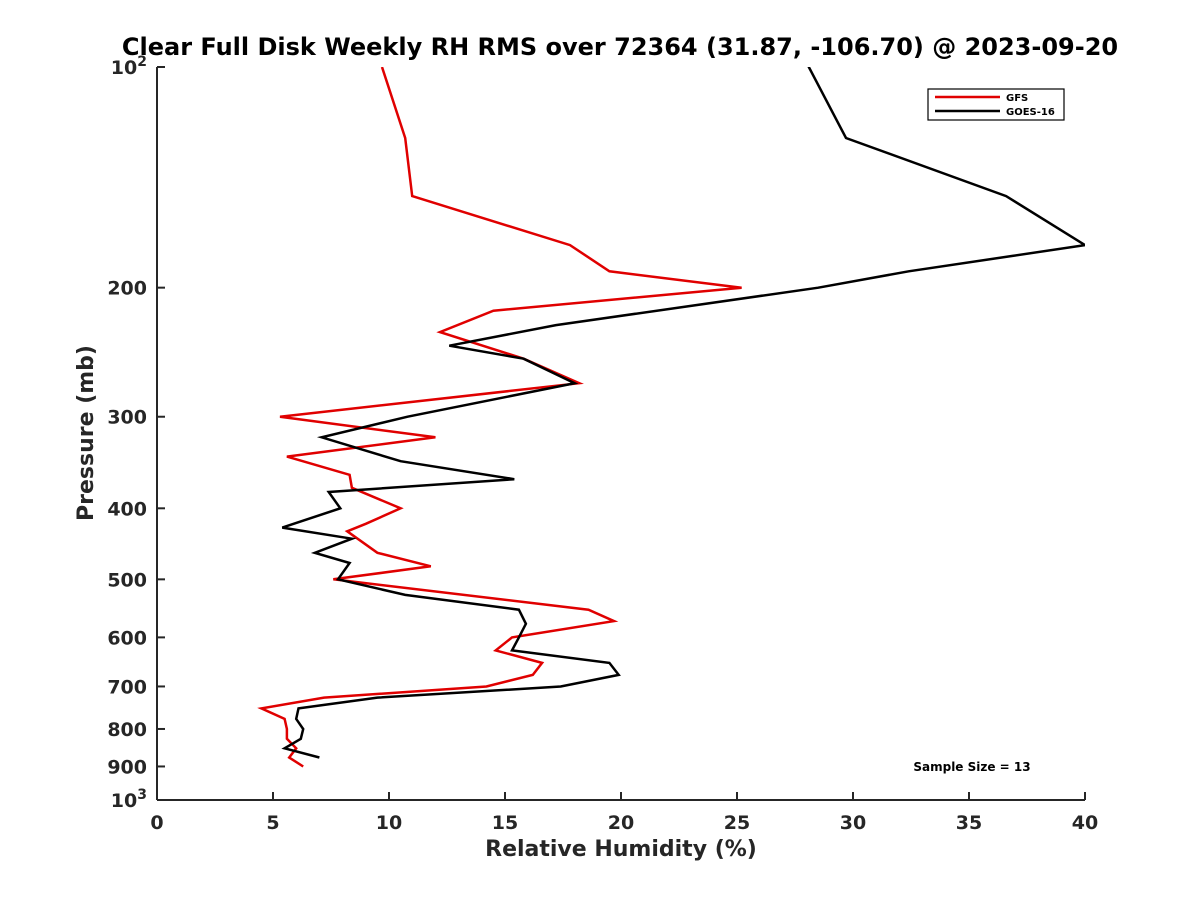  I want to click on legend-label-gfs: GFS, so click(1017, 98).